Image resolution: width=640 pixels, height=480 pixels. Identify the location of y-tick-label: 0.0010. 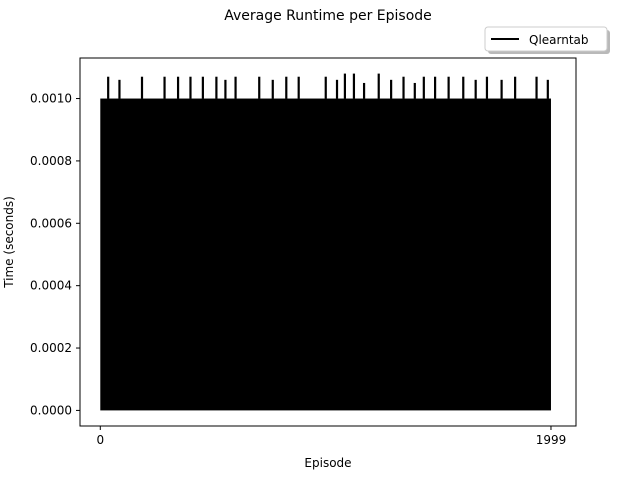
(51, 99).